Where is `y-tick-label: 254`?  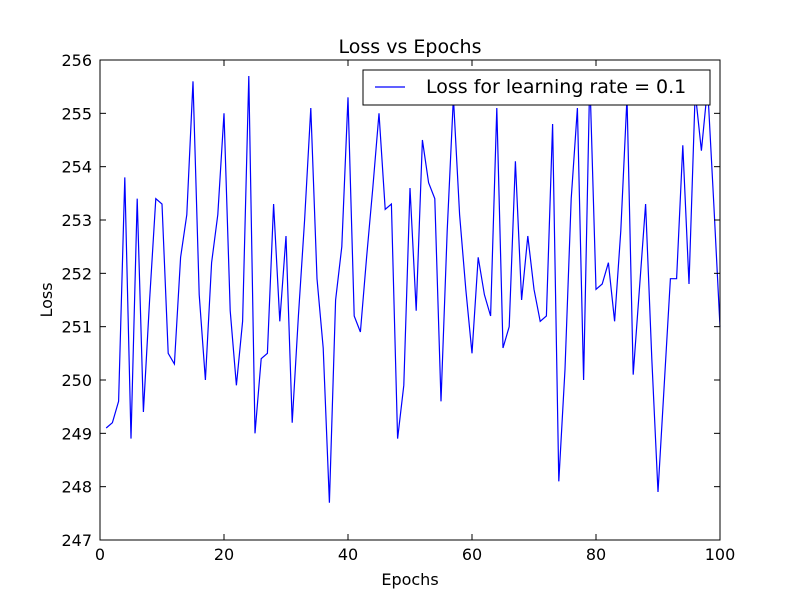 y-tick-label: 254 is located at coordinates (76, 167).